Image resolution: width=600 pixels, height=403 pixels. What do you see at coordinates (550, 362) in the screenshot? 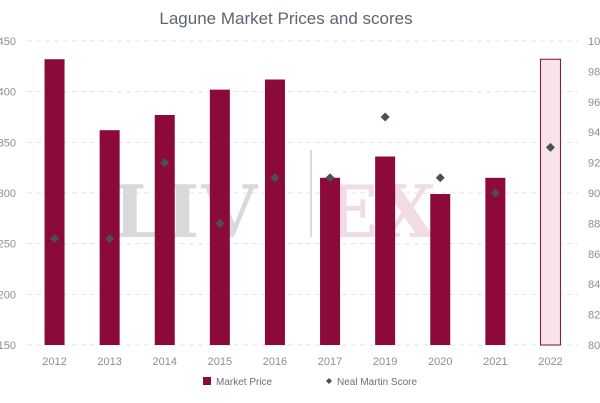
I see `x-tick-label: 2022` at bounding box center [550, 362].